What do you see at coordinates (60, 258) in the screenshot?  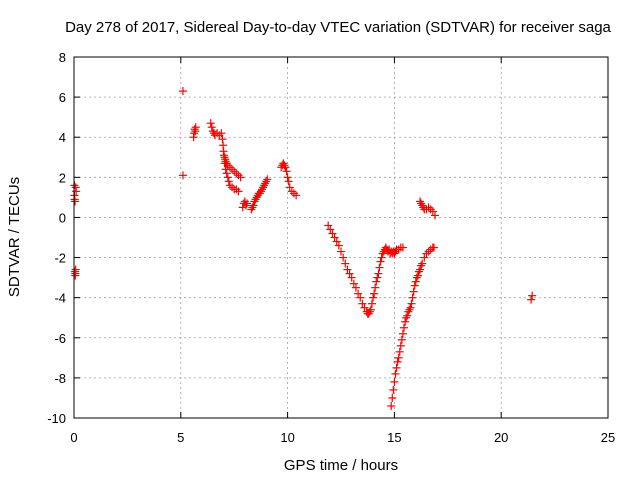 I see `y-tick-label: -2` at bounding box center [60, 258].